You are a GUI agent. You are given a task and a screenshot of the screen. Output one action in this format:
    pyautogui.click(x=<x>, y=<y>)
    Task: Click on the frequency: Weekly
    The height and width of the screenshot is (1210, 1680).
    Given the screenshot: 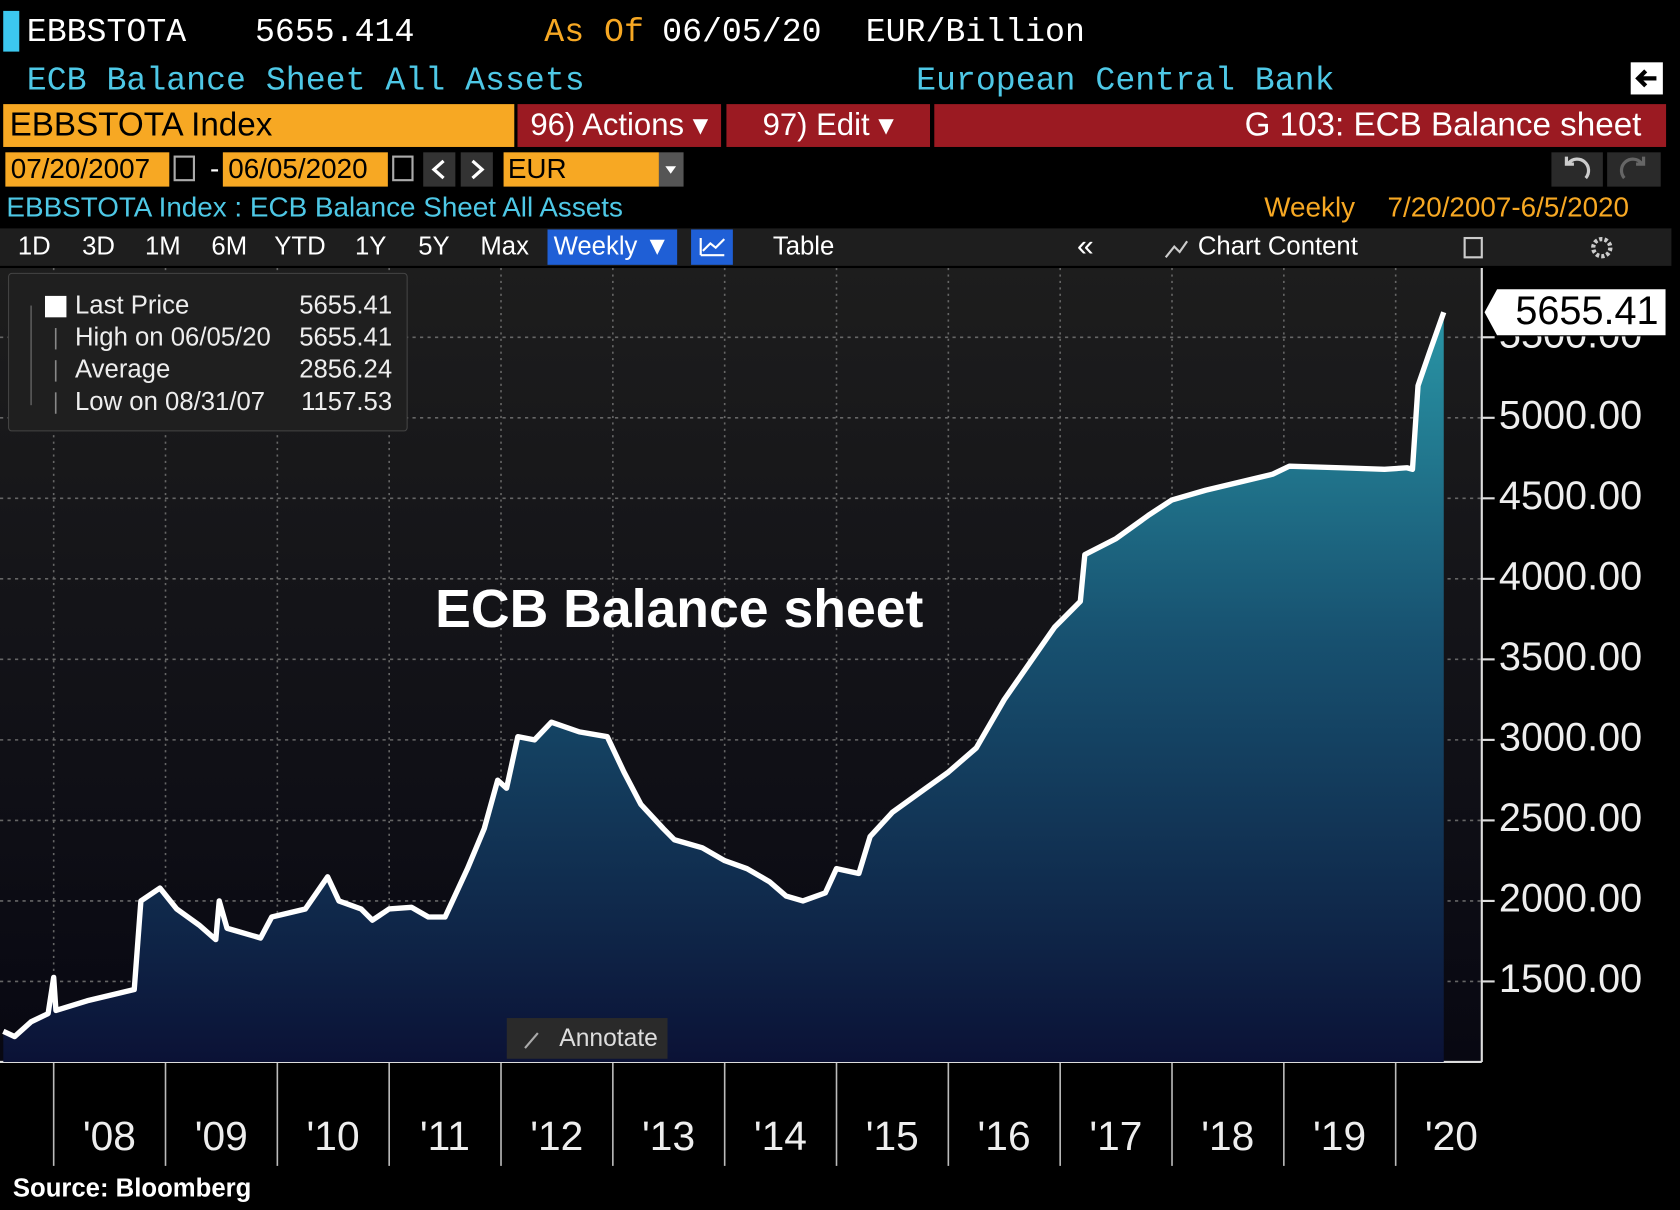 What is the action you would take?
    pyautogui.click(x=1309, y=206)
    